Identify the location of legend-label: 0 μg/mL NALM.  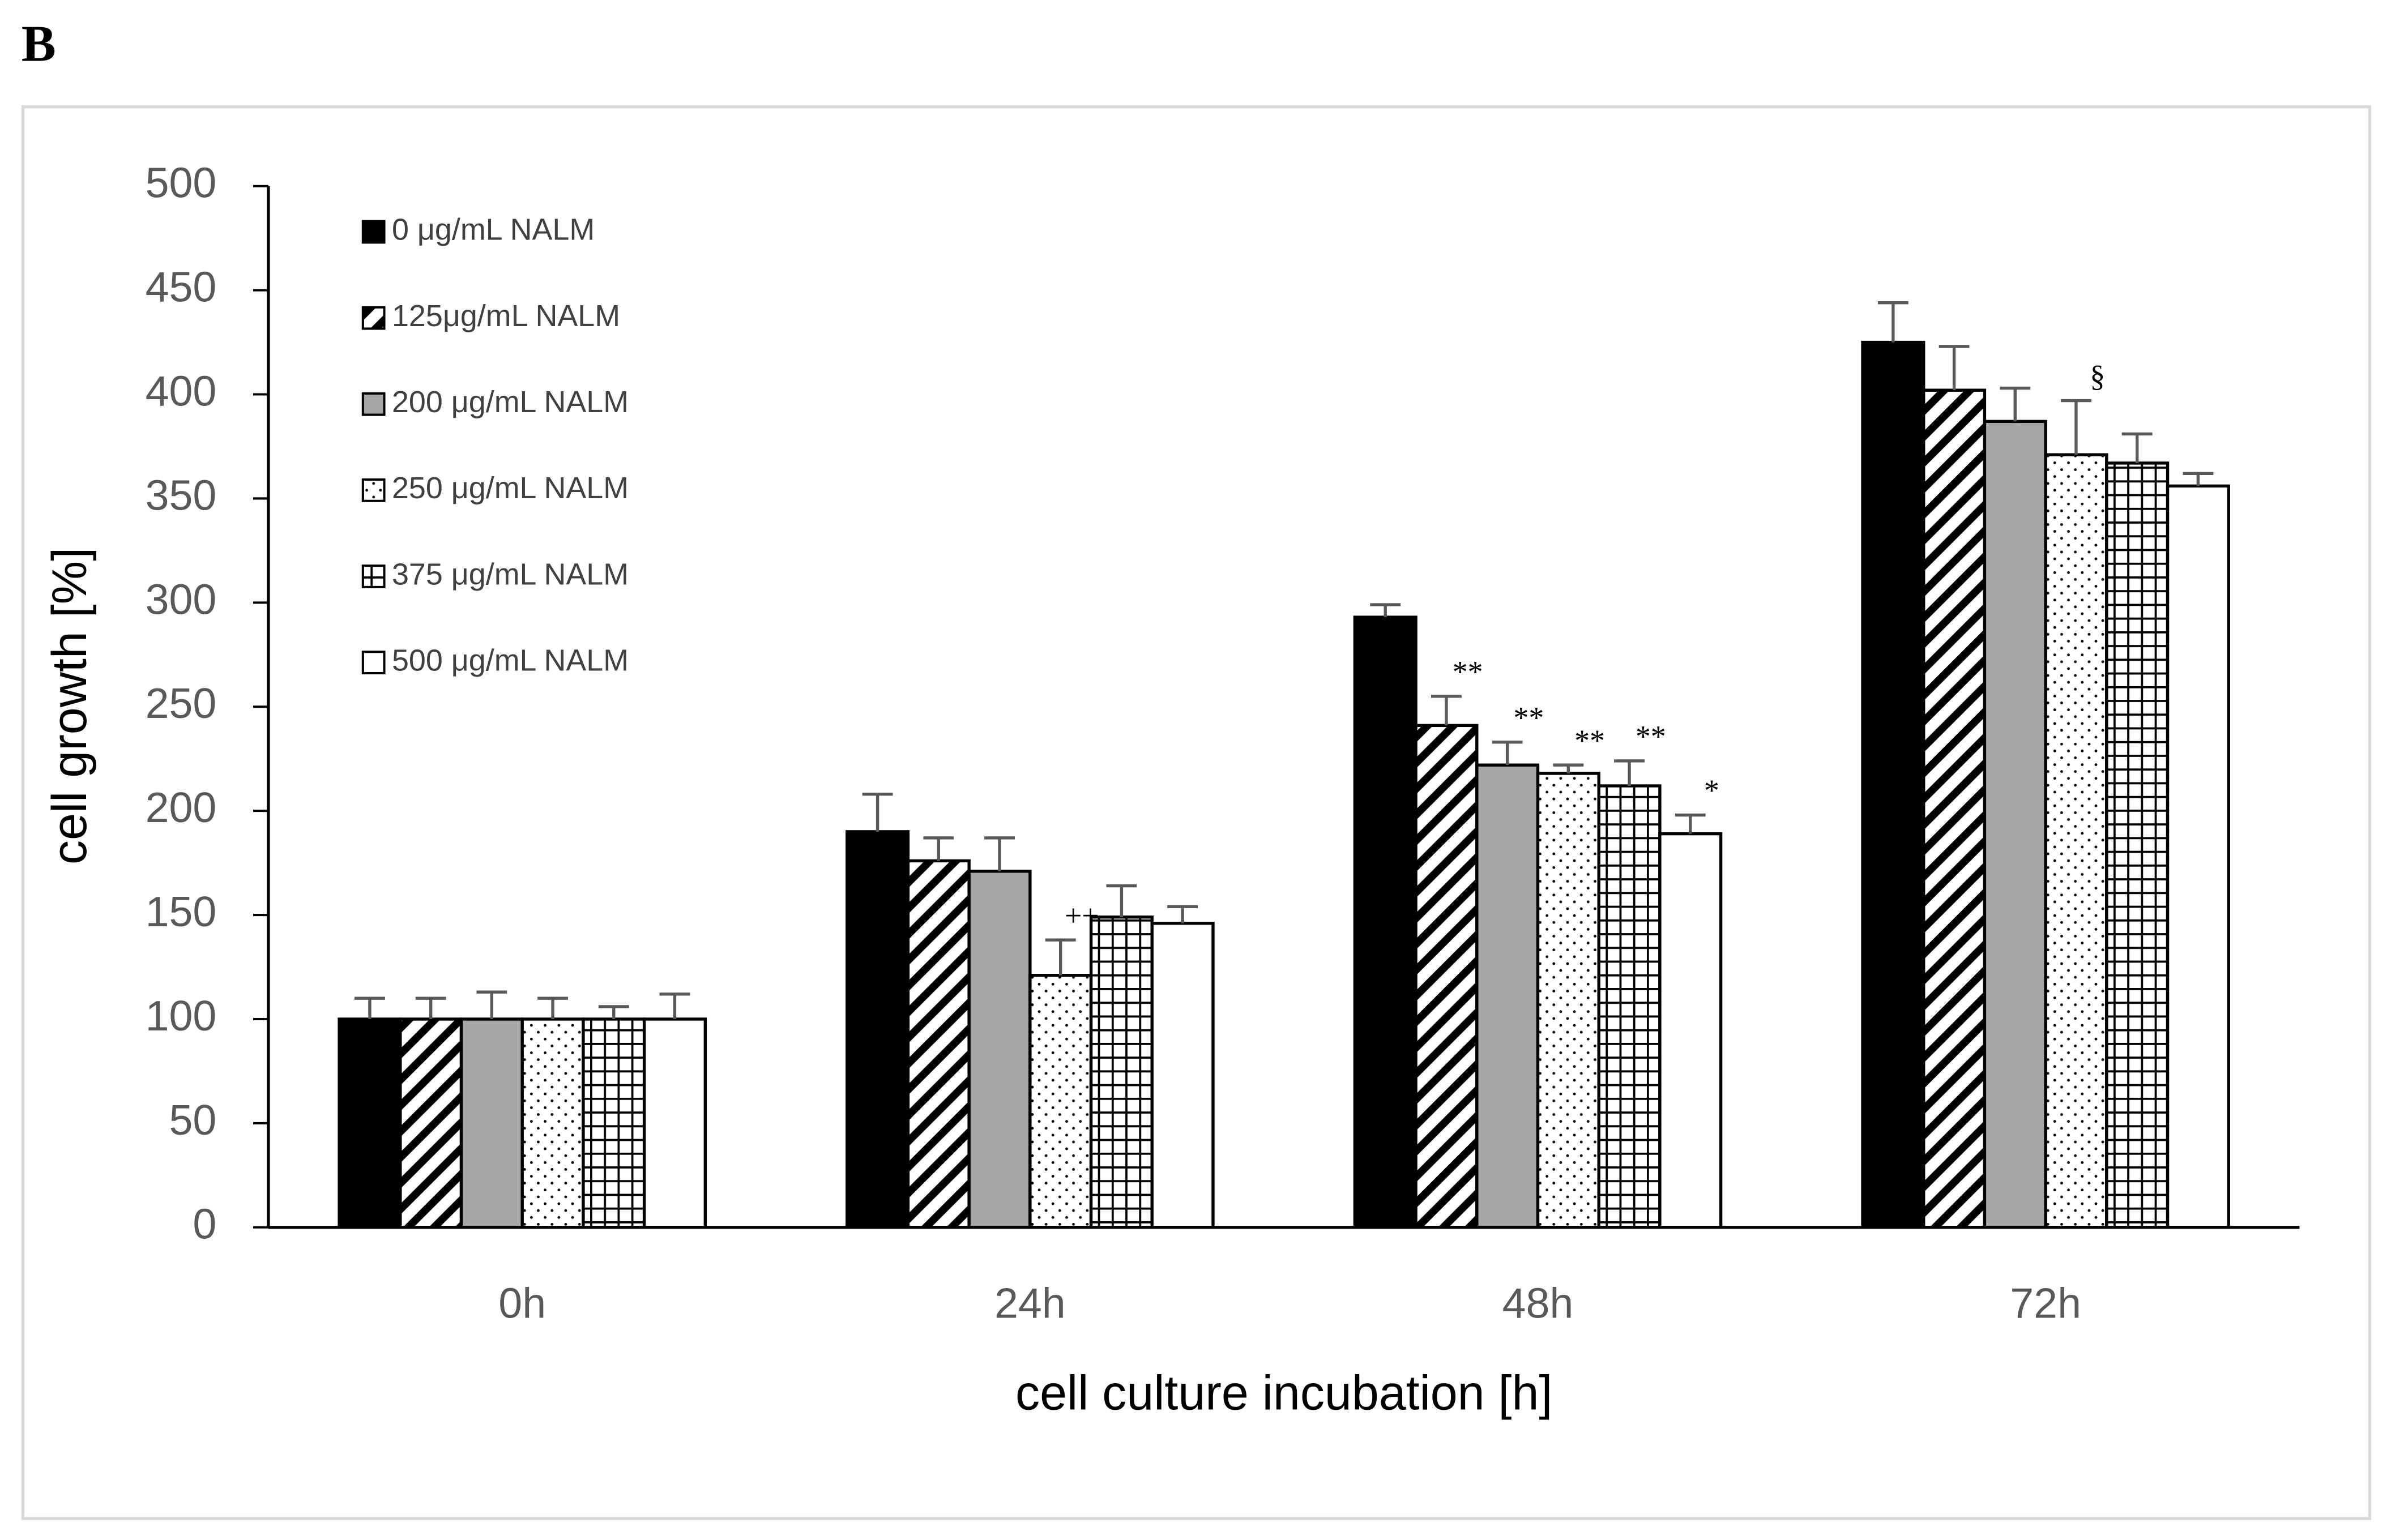
(493, 230).